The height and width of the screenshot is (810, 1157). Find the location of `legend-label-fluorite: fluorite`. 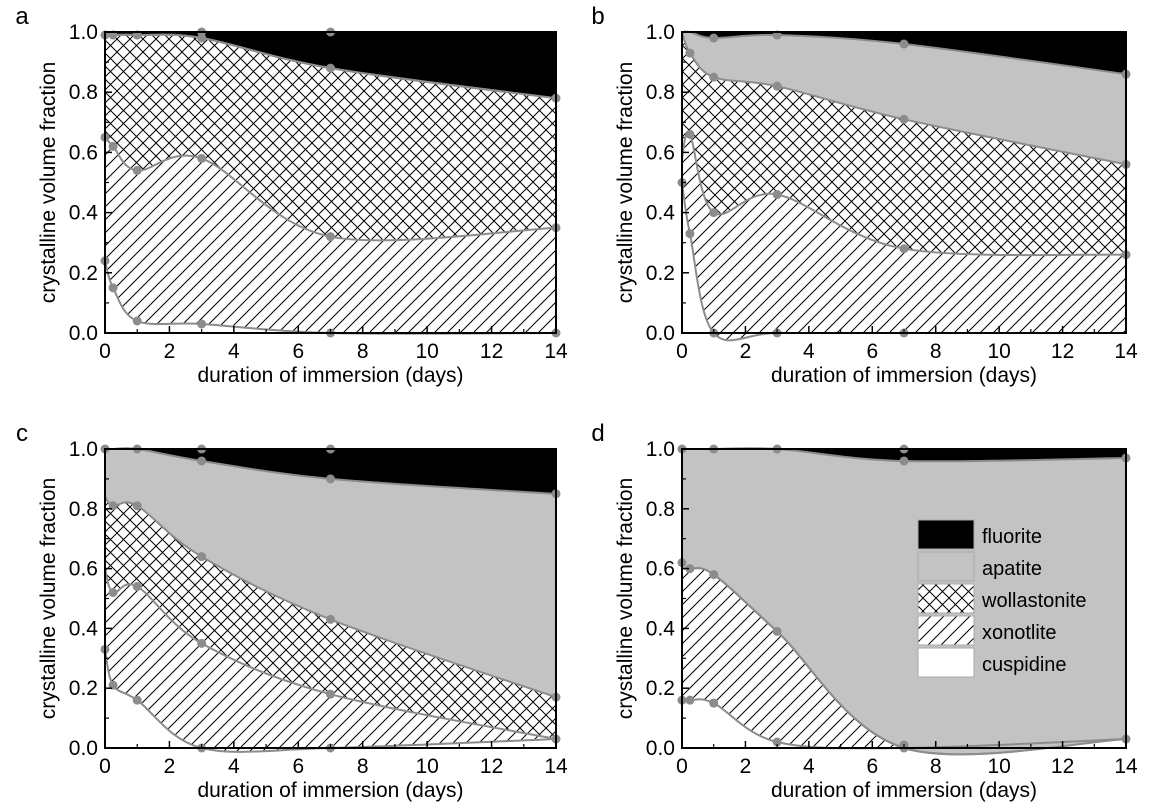

legend-label-fluorite: fluorite is located at coordinates (1012, 537).